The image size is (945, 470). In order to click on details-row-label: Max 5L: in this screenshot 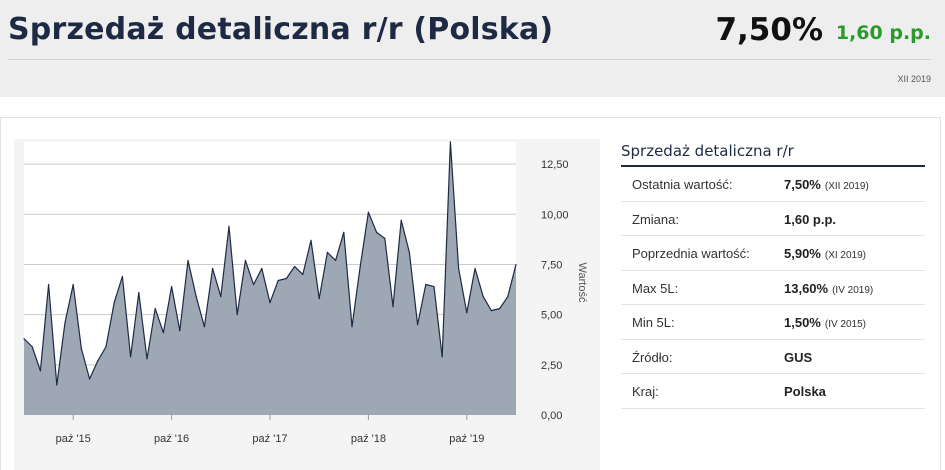, I will do `click(655, 288)`.